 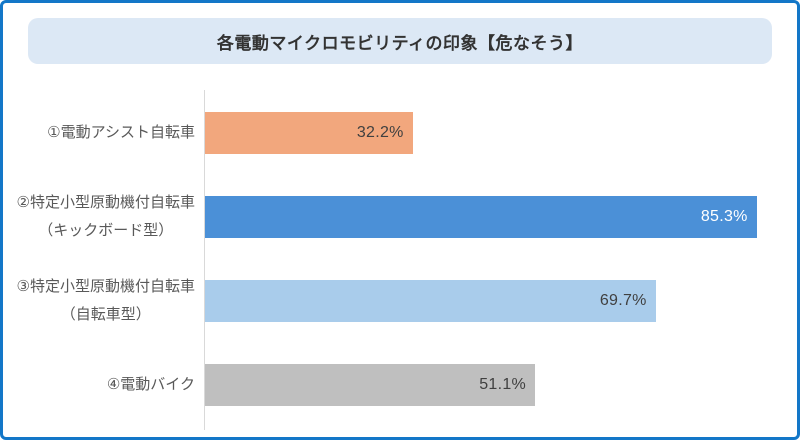 What do you see at coordinates (150, 384) in the screenshot?
I see `category-label: ④電動バイク` at bounding box center [150, 384].